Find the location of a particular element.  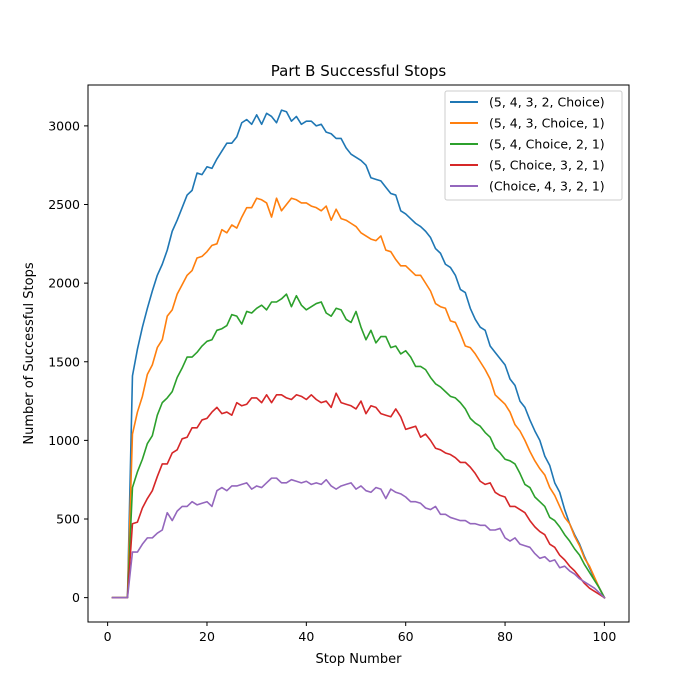

legend-label-3: (5, 4, Choice, 2, 1) is located at coordinates (547, 144).